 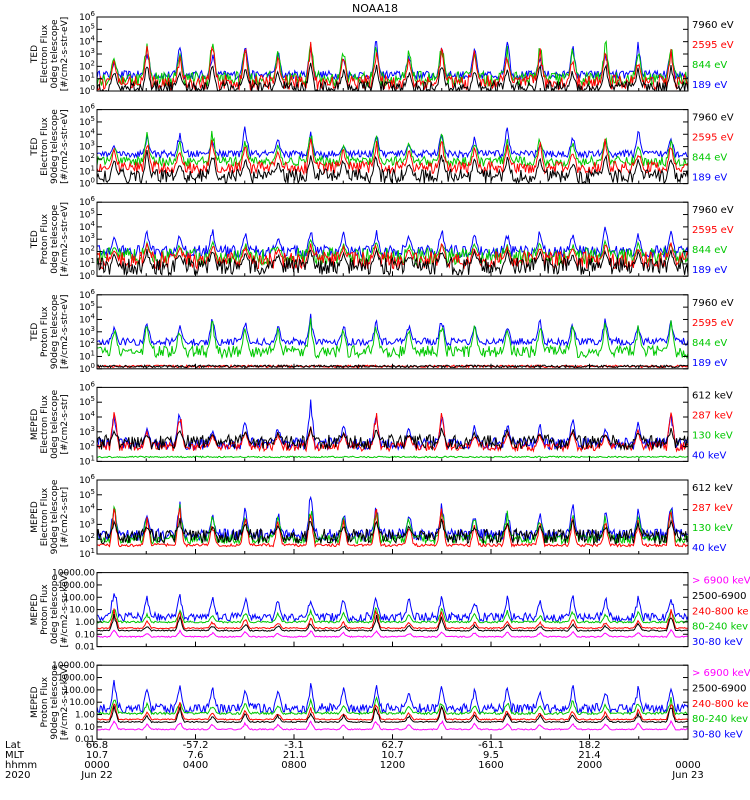 I want to click on time-axis-value: 1600, so click(x=490, y=765).